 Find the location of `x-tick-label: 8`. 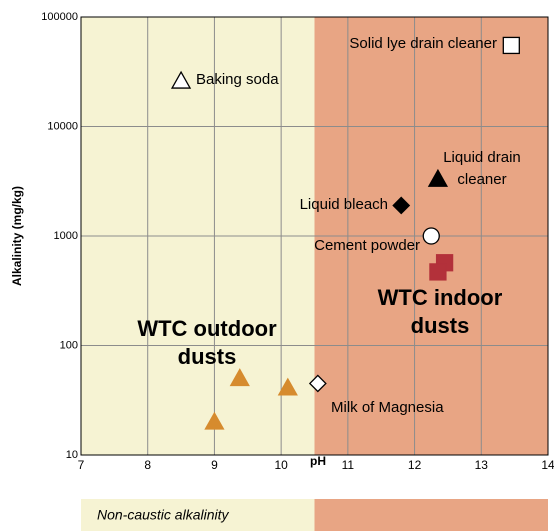

x-tick-label: 8 is located at coordinates (147, 465).